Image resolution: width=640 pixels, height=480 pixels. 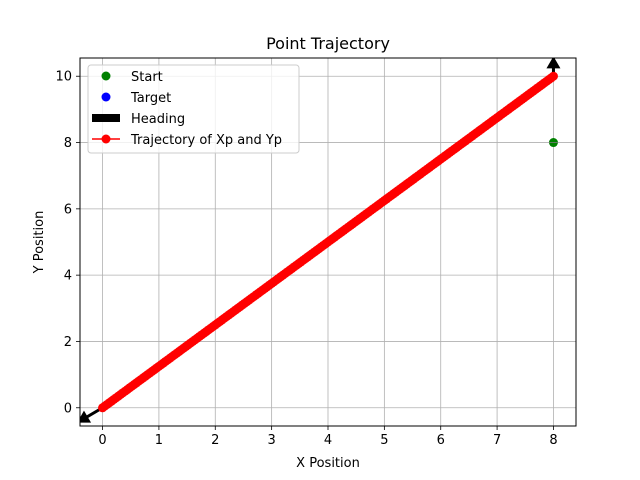 I want to click on y-tick-label: 0, so click(x=68, y=408).